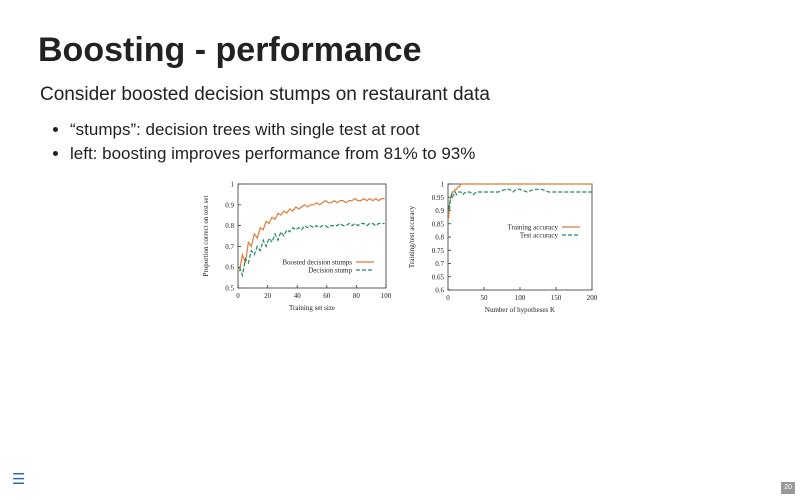 The width and height of the screenshot is (800, 500). Describe the element at coordinates (520, 310) in the screenshot. I see `x-axis-label: Number of hypotheses K` at that location.